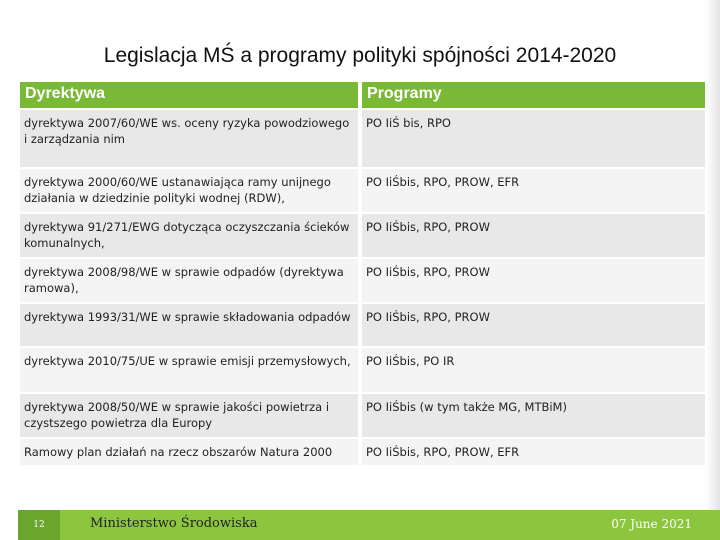 The image size is (720, 540). I want to click on table-cell: PO IiŚbis, PO IR, so click(533, 370).